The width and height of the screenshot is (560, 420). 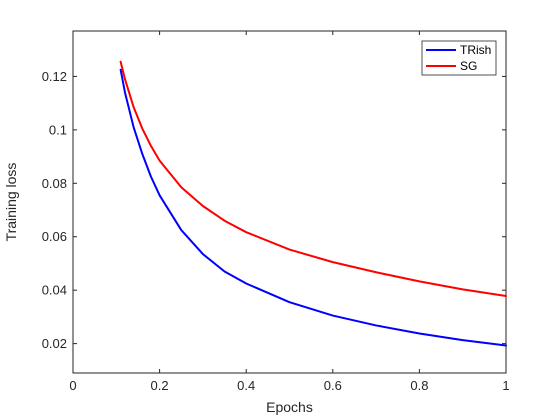 I want to click on y-tick-label: 0.1, so click(x=58, y=129).